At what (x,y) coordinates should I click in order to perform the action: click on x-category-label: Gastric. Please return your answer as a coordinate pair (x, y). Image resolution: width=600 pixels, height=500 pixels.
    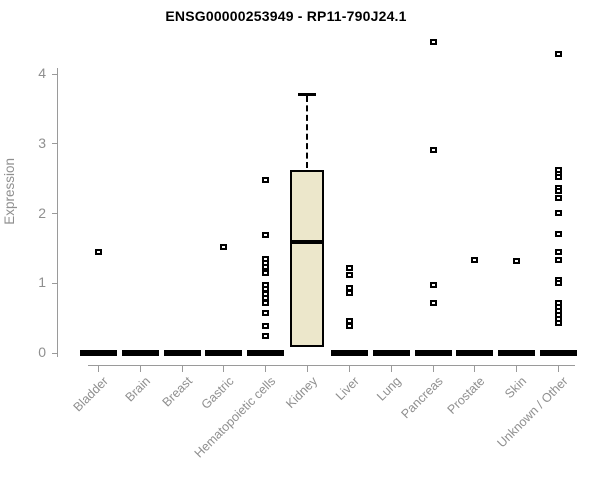
    Looking at the image, I should click on (217, 393).